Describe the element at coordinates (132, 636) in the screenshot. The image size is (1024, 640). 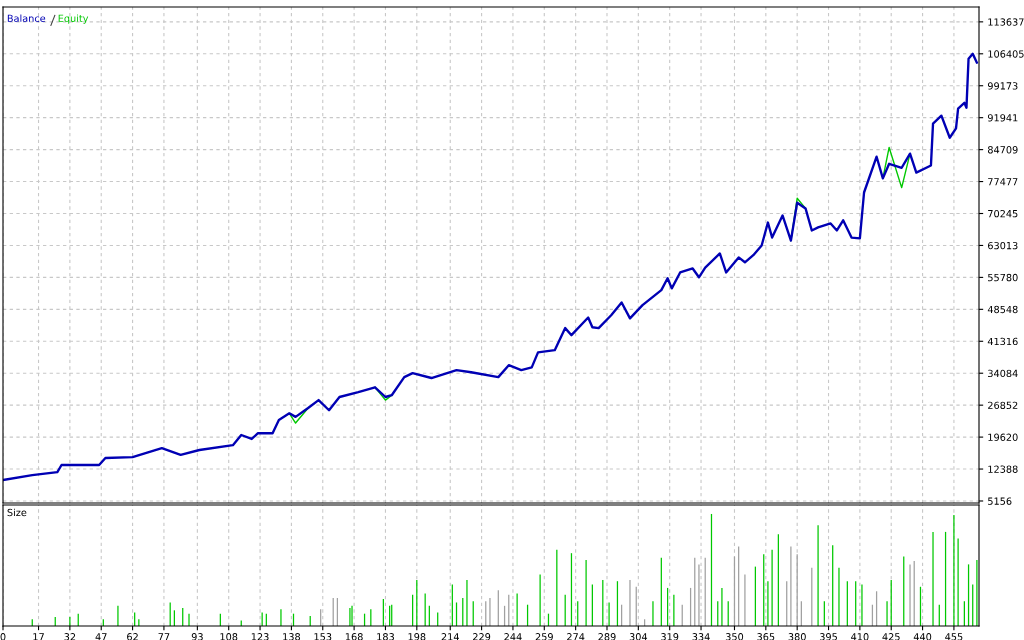
I see `x-tick-label: 62` at that location.